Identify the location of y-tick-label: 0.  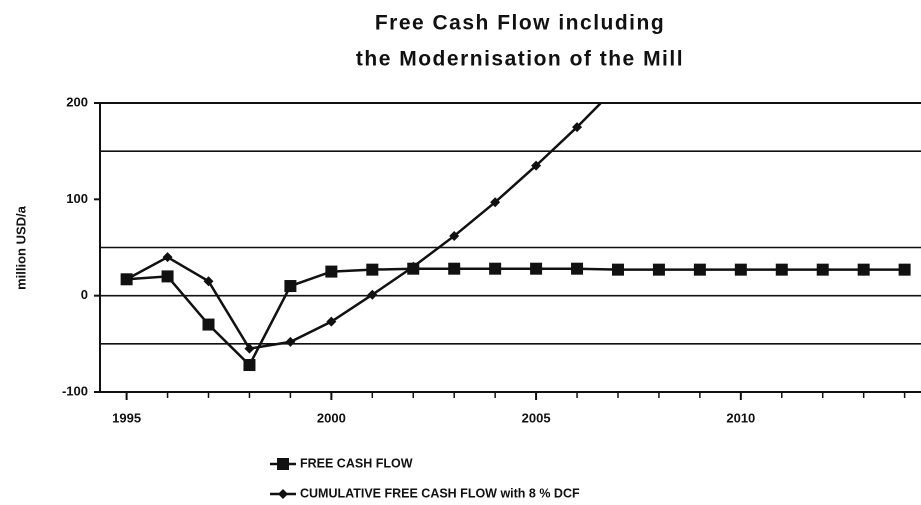
(84, 294).